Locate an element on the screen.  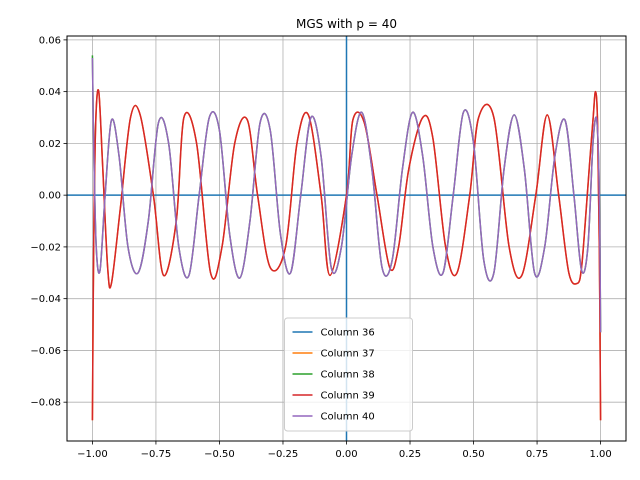
y-tick-label: −0.06 is located at coordinates (45, 351).